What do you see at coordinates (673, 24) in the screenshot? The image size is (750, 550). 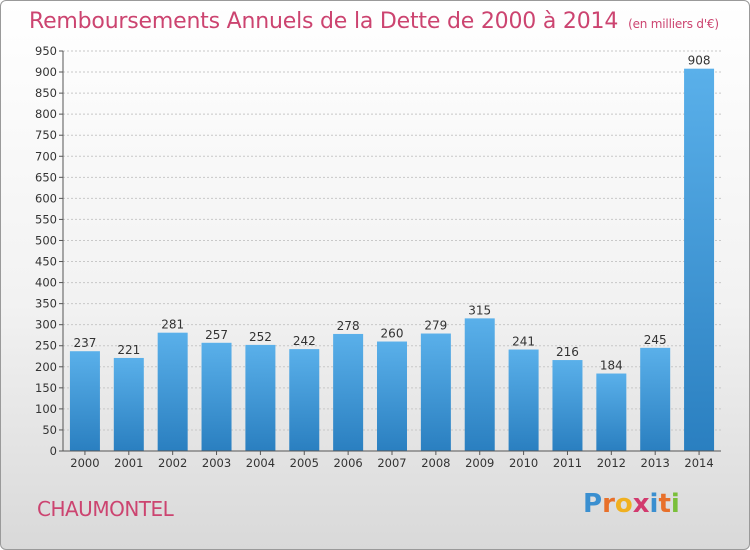 I see `chart-subtitle: (en milliers d'€)` at bounding box center [673, 24].